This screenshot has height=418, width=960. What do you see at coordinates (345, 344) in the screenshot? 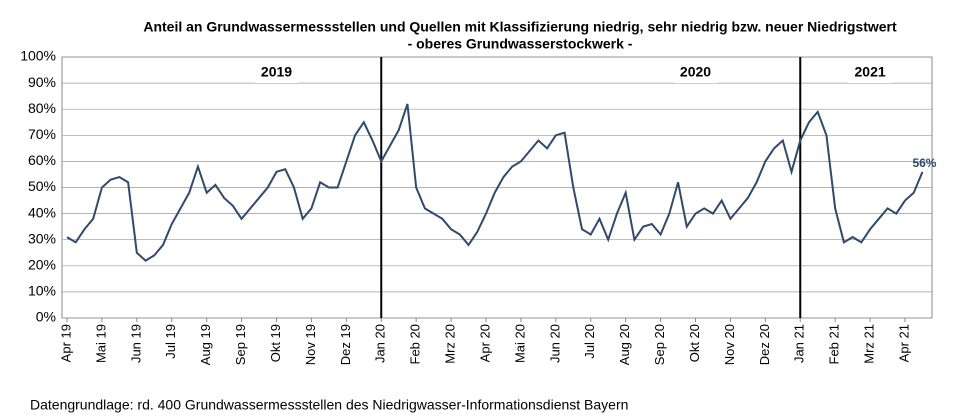
I see `x-tick-label: Dez 19` at bounding box center [345, 344].